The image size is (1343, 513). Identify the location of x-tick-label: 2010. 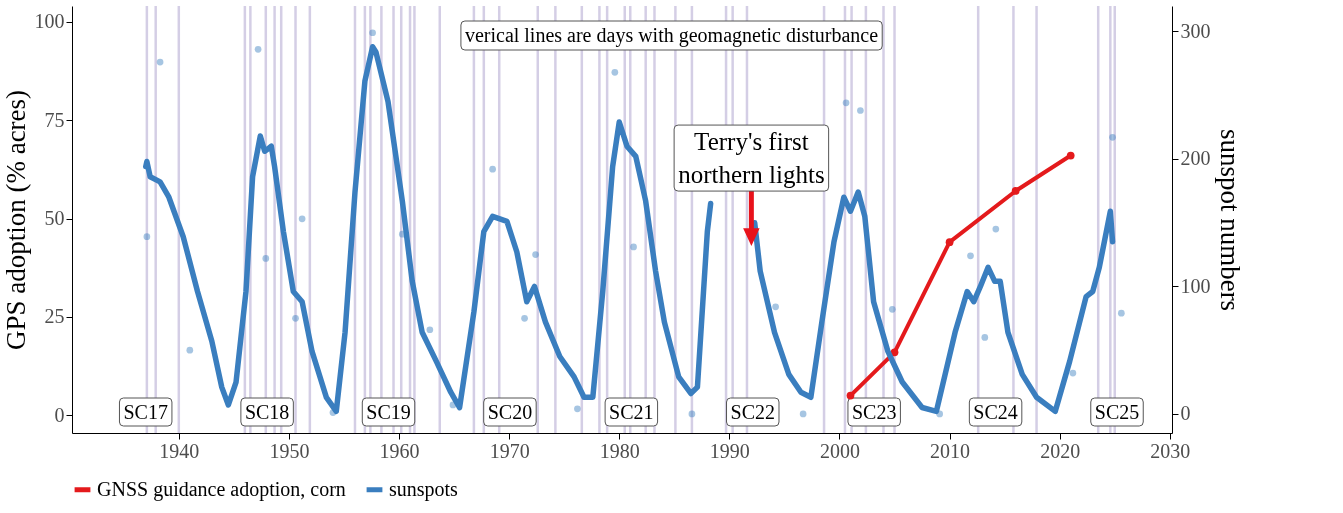
(950, 450).